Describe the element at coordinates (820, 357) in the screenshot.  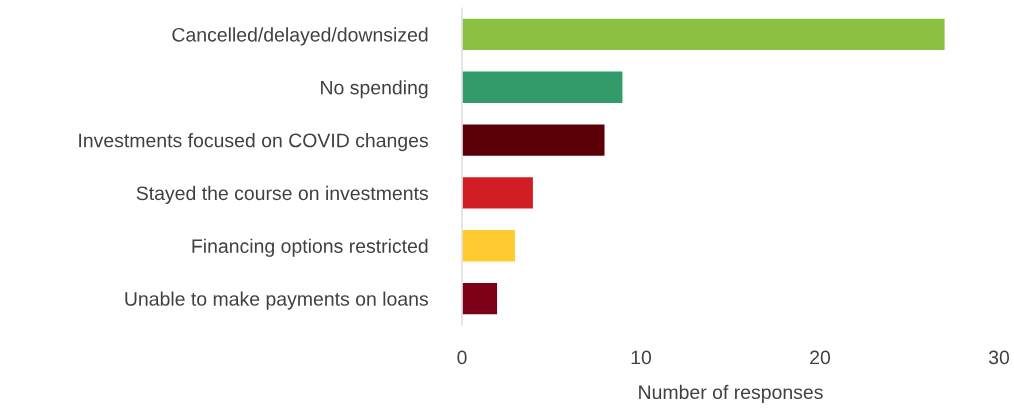
I see `x-tick-label: 20` at that location.